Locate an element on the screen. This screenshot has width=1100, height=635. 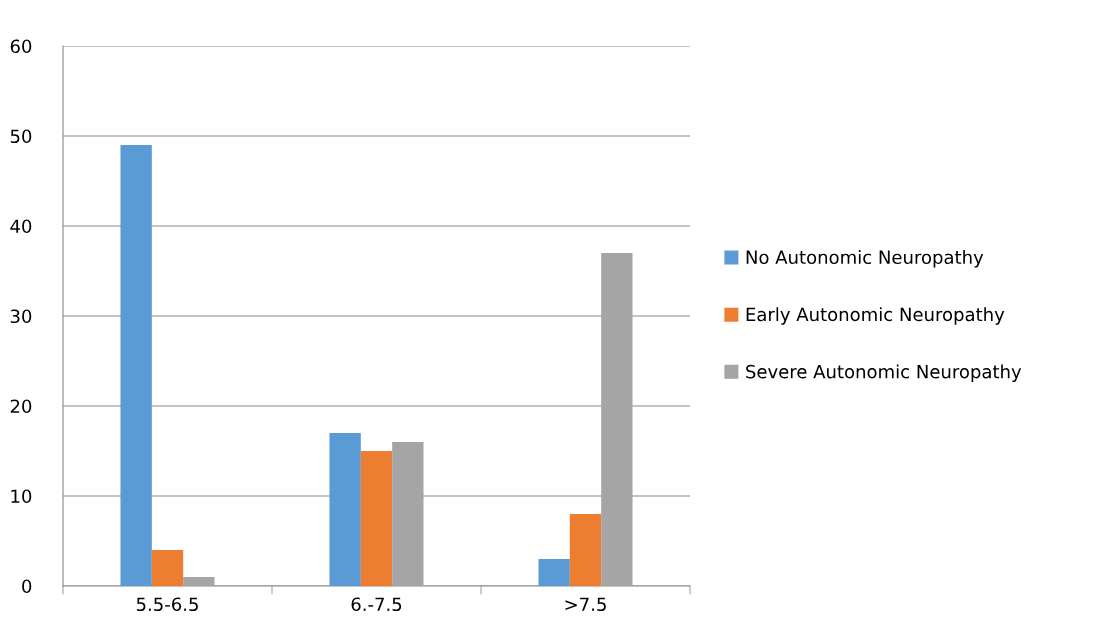
legend-label: No Autonomic Neuropathy is located at coordinates (865, 259).